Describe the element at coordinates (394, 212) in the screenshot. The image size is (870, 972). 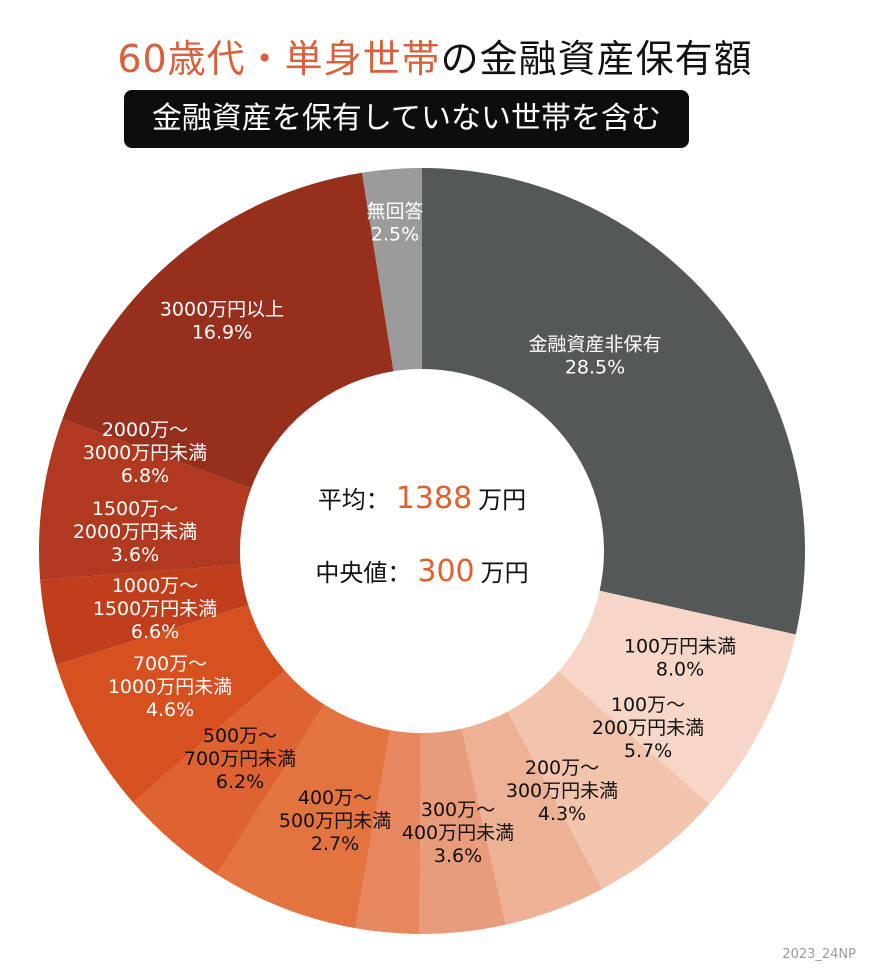
I see `slice-label-category: 無回答` at that location.